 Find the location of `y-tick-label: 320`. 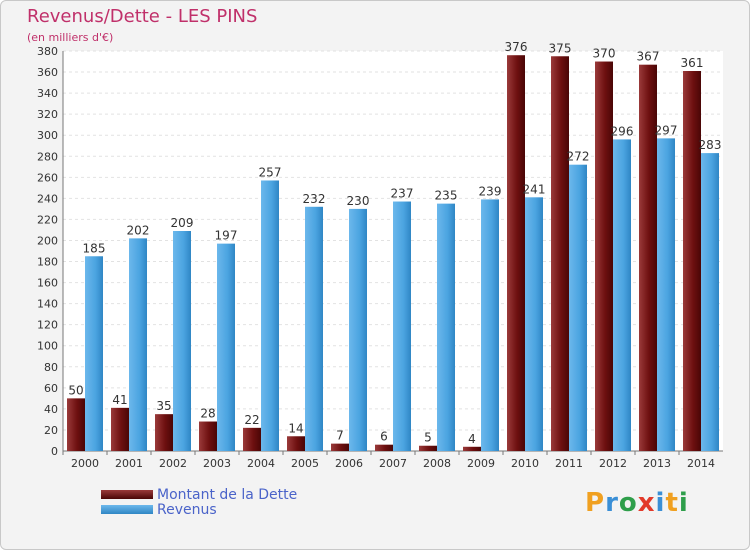

y-tick-label: 320 is located at coordinates (47, 114).